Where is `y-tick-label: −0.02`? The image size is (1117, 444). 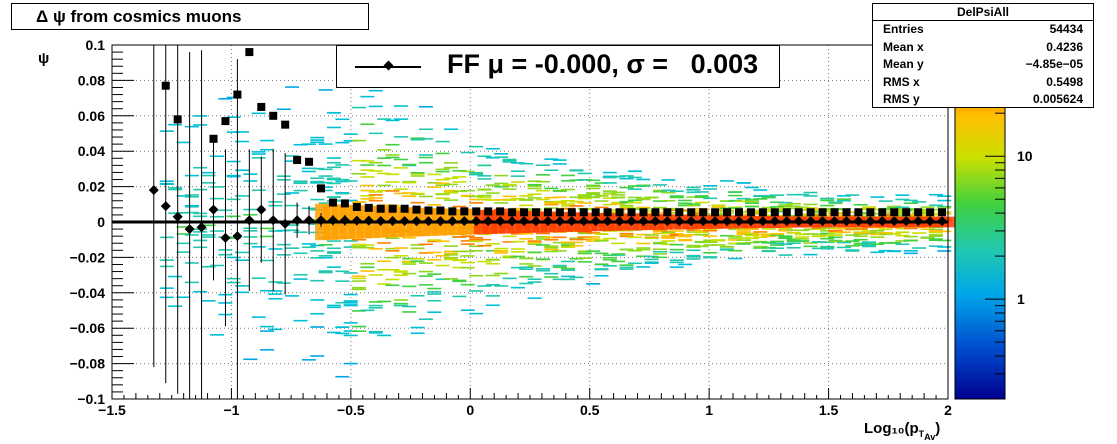
y-tick-label: −0.02 is located at coordinates (88, 257).